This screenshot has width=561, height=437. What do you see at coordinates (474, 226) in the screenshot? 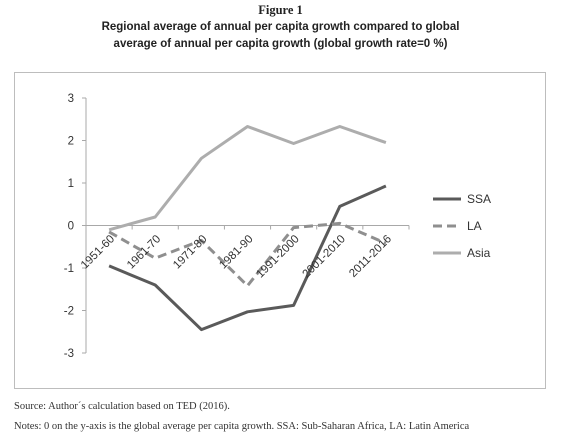
I see `legend-label-la: LA` at bounding box center [474, 226].